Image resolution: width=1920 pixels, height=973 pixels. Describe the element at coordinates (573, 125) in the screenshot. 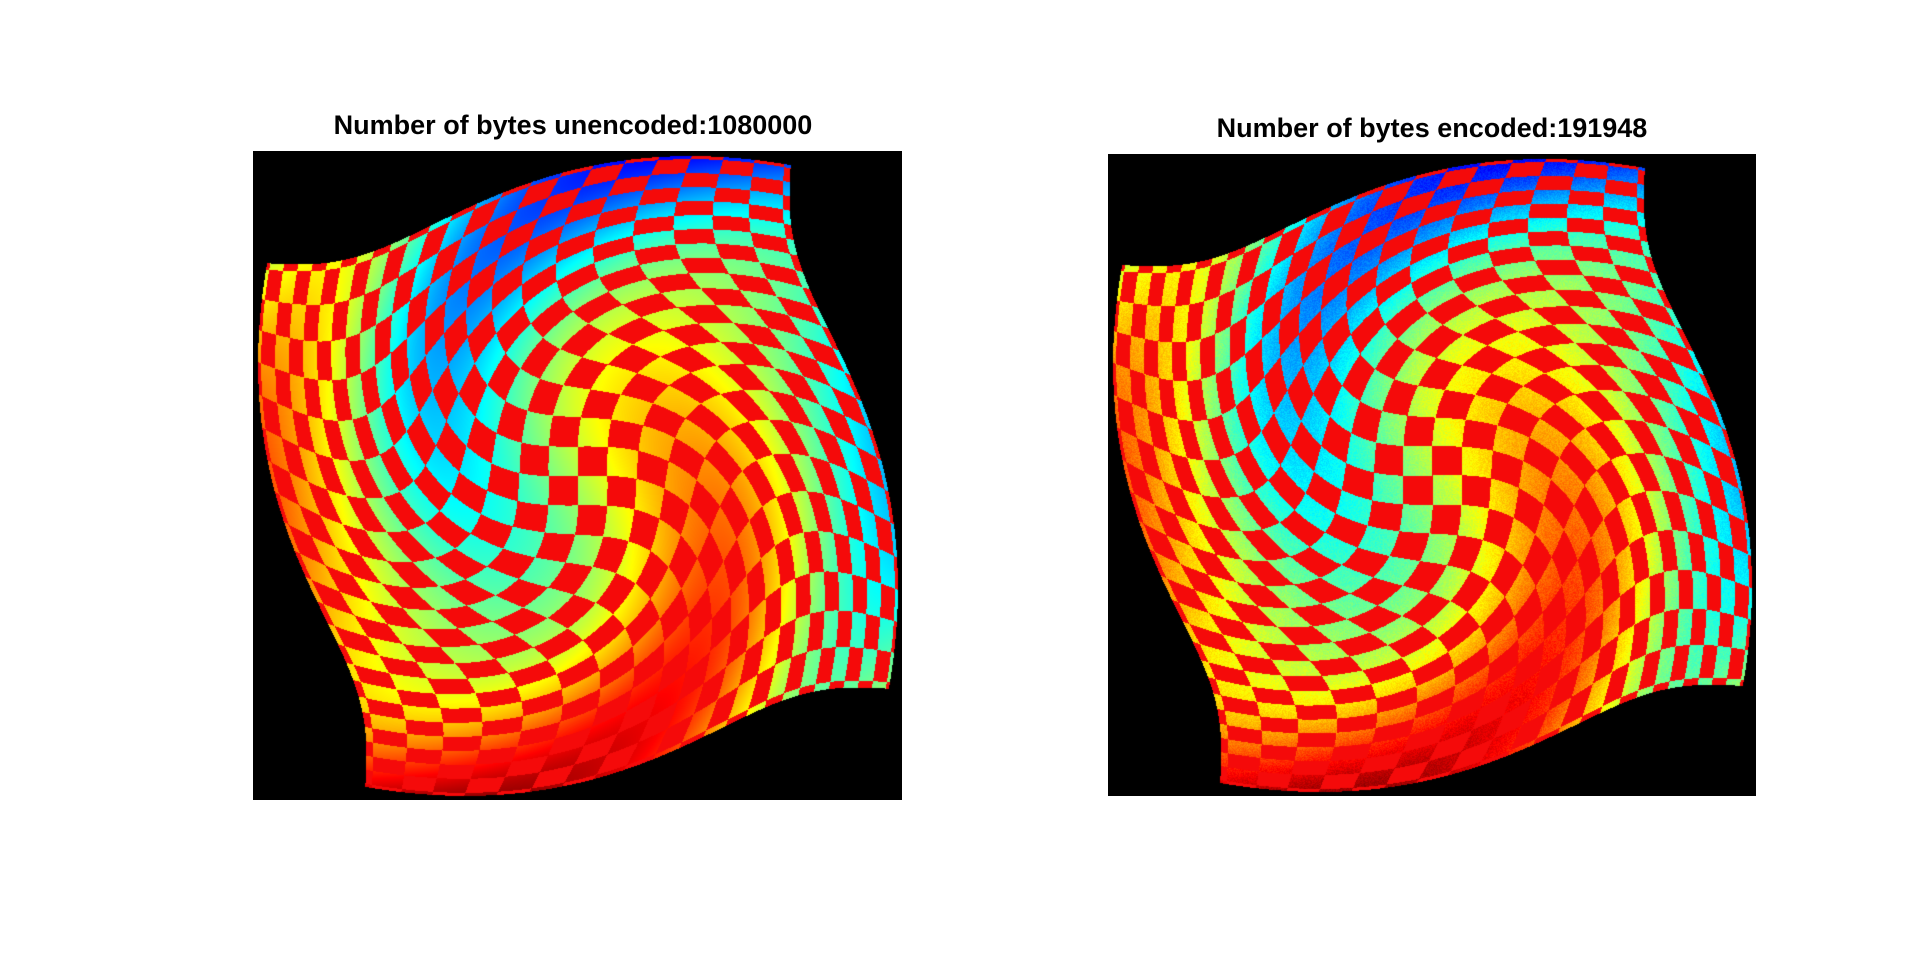

I see `left-panel-title: Number of bytes unencoded:1080000` at that location.